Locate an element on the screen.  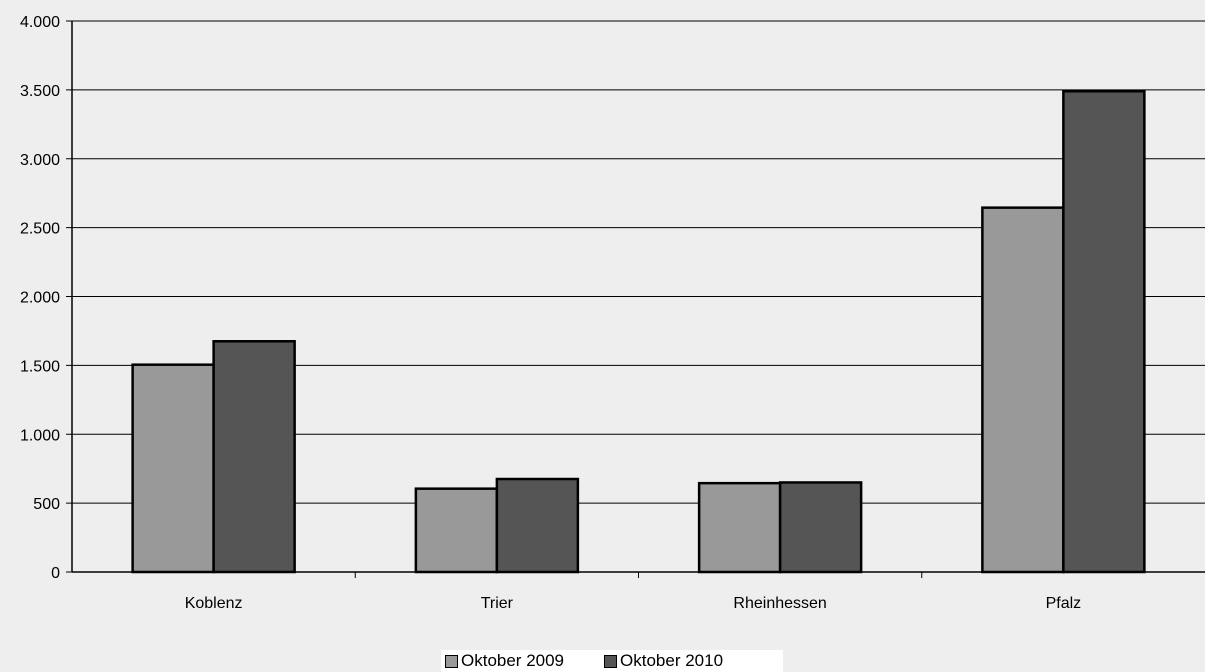
legend-label-series-1: Oktober 2009 is located at coordinates (513, 660).